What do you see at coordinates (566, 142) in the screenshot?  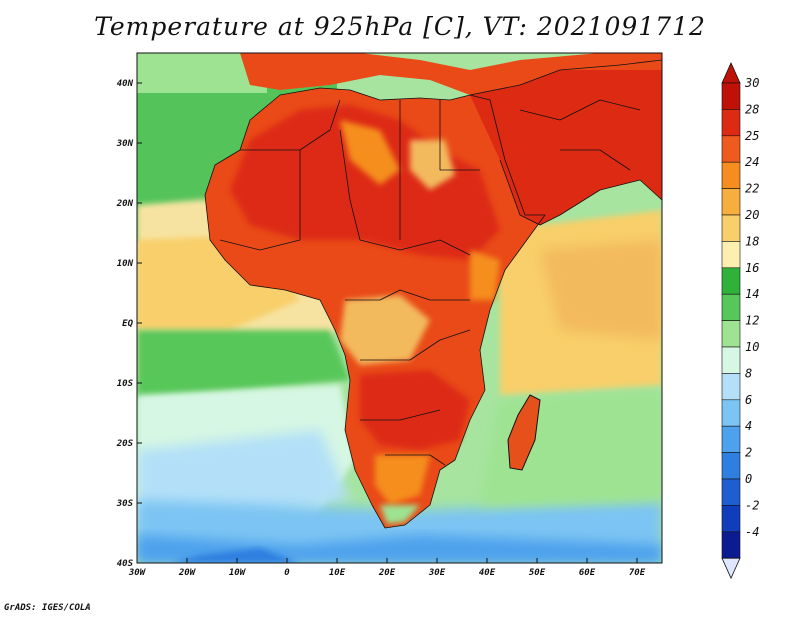 I see `arabia-landmass` at bounding box center [566, 142].